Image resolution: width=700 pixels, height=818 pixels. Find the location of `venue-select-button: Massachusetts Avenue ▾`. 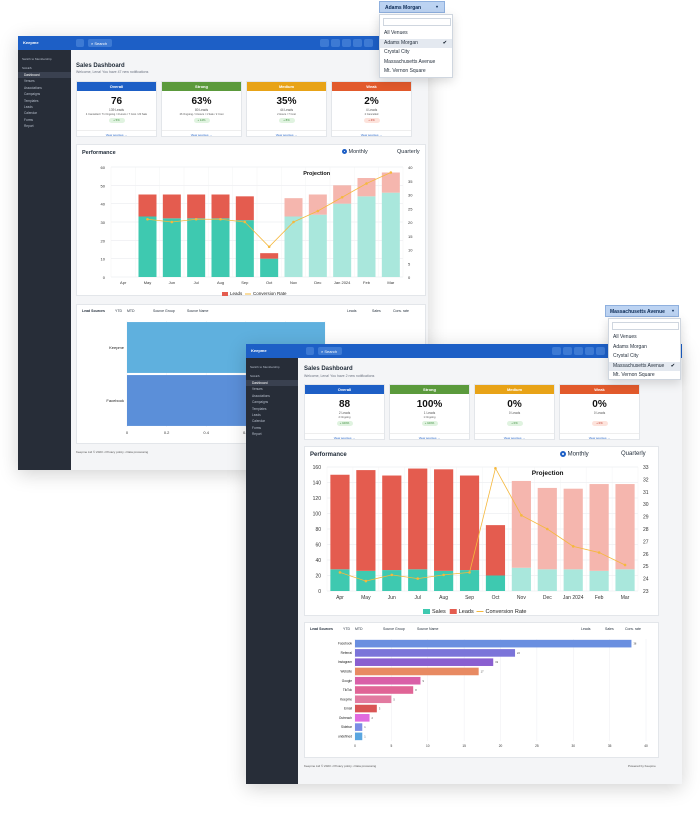

venue-select-button: Massachusetts Avenue ▾ is located at coordinates (642, 311).